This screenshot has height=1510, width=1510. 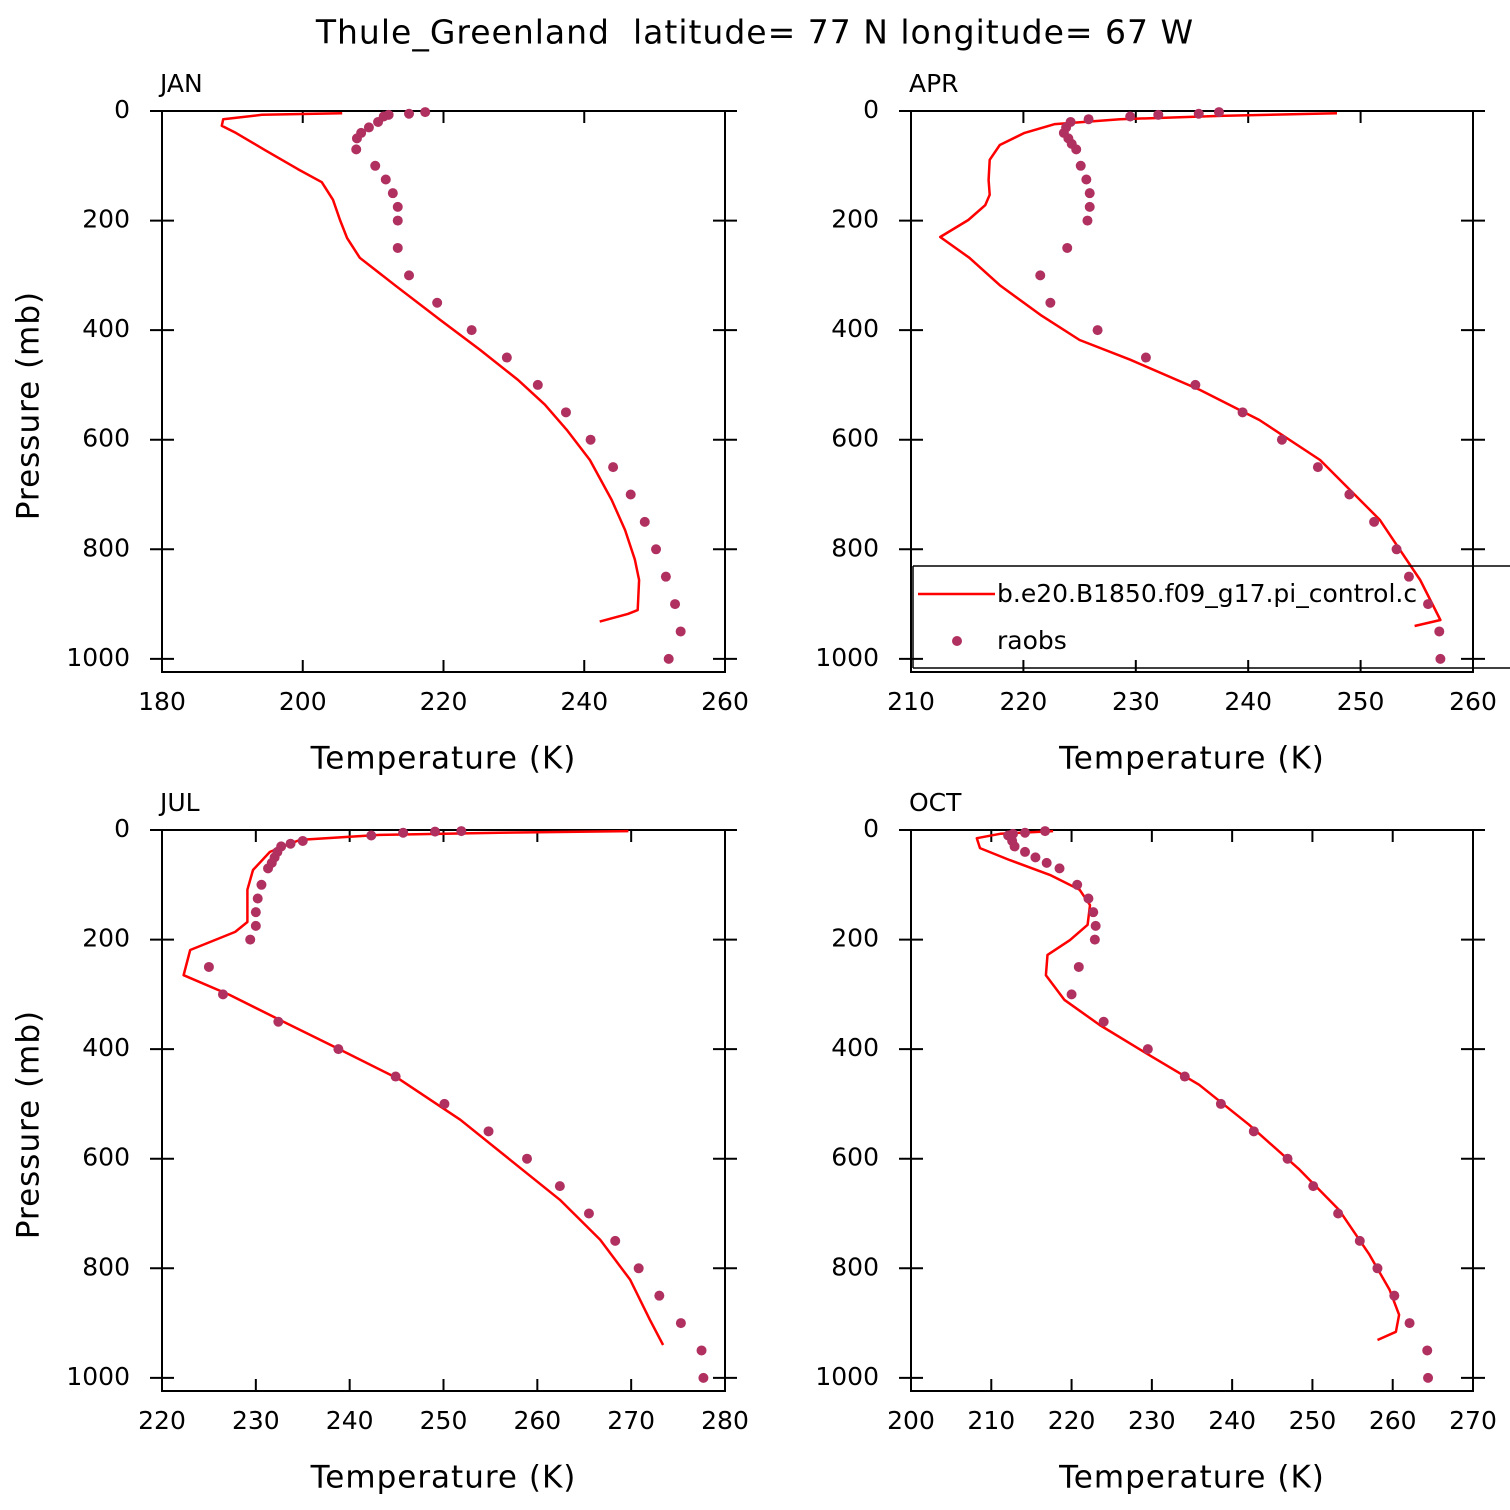 I want to click on panel-title: JAN, so click(x=180, y=83).